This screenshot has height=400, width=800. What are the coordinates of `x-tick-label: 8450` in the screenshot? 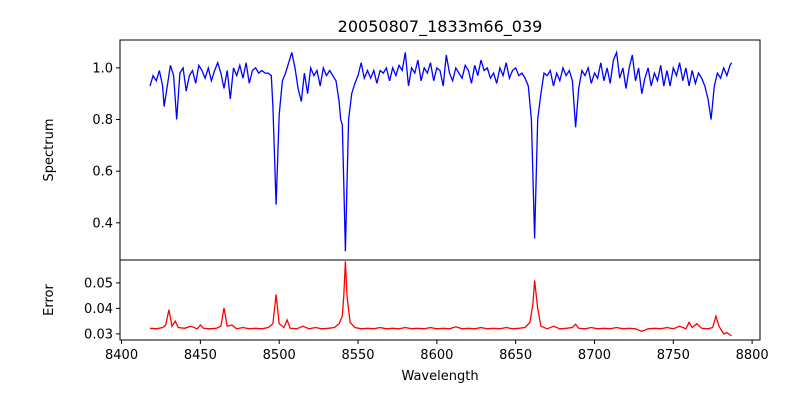 It's located at (200, 355).